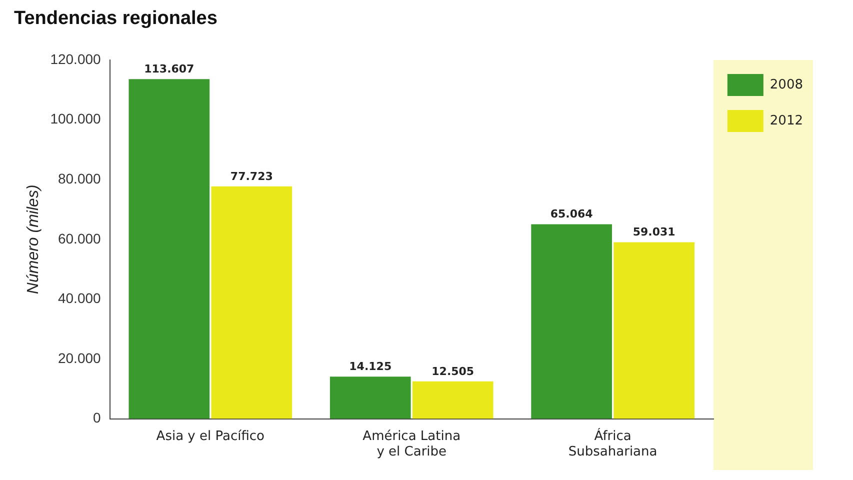 This screenshot has height=480, width=853. What do you see at coordinates (80, 358) in the screenshot?
I see `y-tick-label: 20.000` at bounding box center [80, 358].